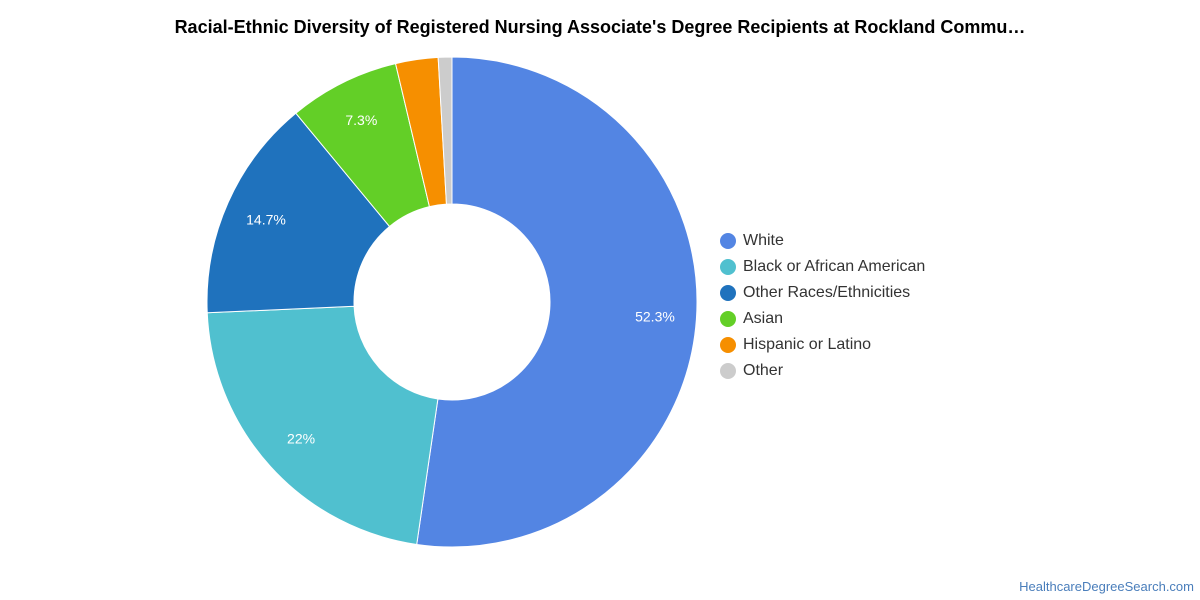  Describe the element at coordinates (822, 241) in the screenshot. I see `legend-item: White` at that location.